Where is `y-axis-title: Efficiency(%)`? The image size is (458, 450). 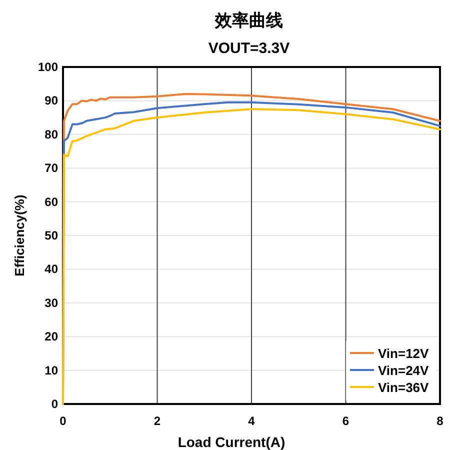 y-axis-title: Efficiency(%) is located at coordinates (19, 235).